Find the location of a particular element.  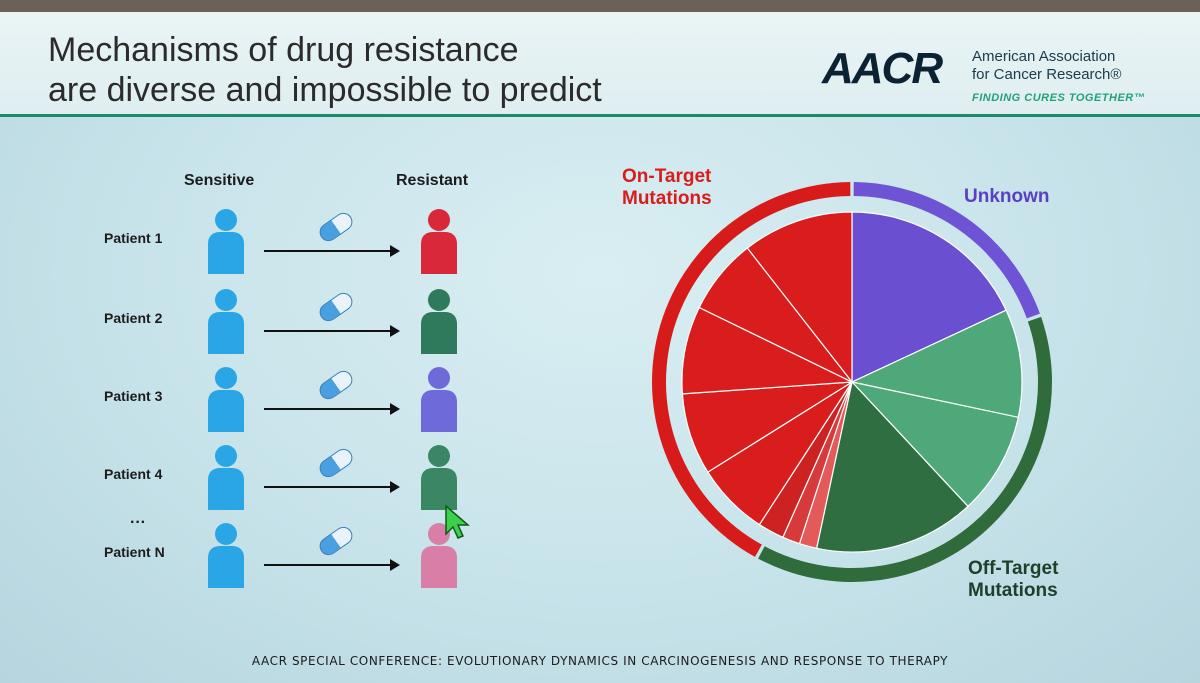

outer-ring-unknown is located at coordinates (946, 250).